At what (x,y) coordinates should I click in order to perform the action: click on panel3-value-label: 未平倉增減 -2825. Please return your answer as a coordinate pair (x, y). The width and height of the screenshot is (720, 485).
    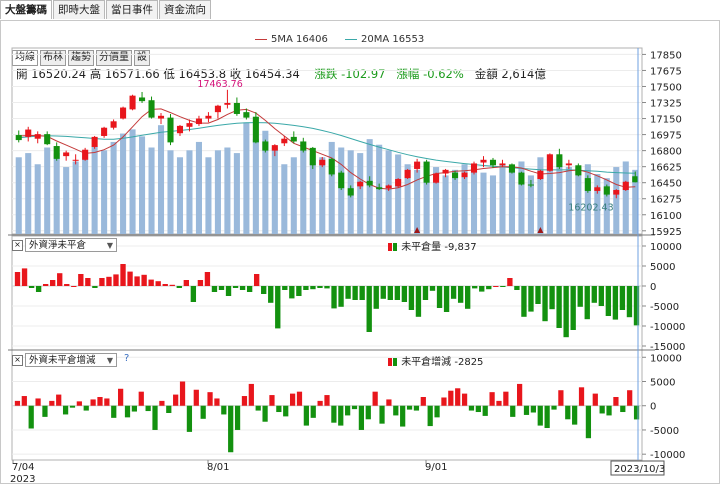
    Looking at the image, I should click on (435, 360).